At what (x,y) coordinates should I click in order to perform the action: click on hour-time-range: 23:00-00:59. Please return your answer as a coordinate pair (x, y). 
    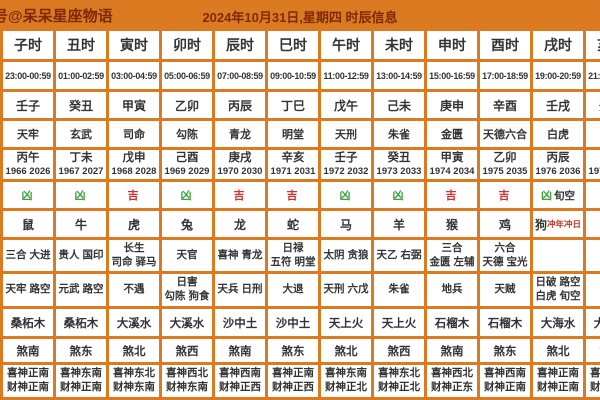
    Looking at the image, I should click on (28, 75).